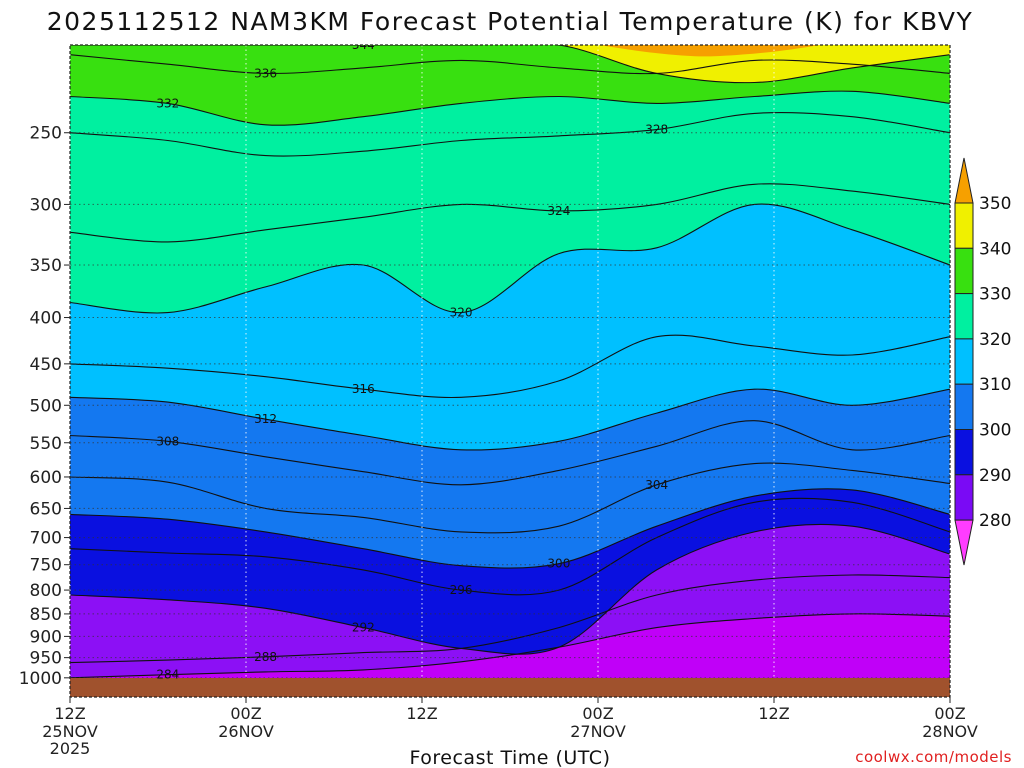  What do you see at coordinates (265, 419) in the screenshot?
I see `contour-label: 312` at bounding box center [265, 419].